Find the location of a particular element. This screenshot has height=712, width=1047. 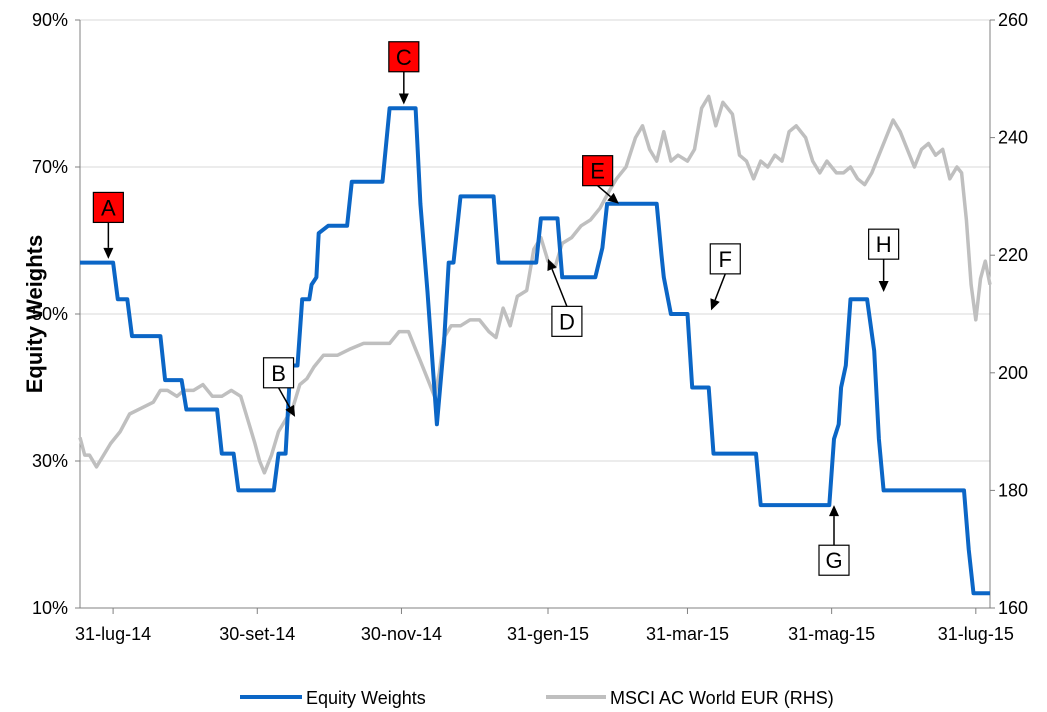

annotation-f: F is located at coordinates (725, 277).